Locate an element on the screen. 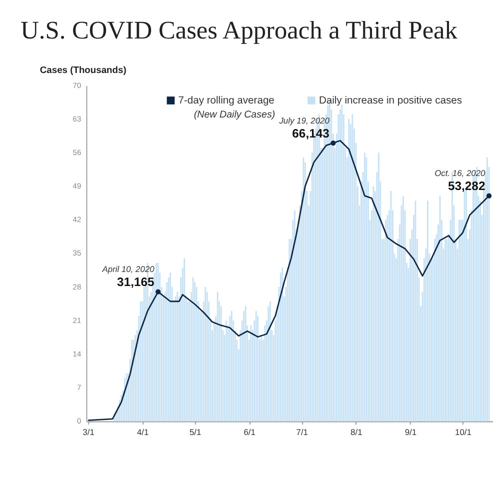  y-tick-label: 70 is located at coordinates (77, 85).